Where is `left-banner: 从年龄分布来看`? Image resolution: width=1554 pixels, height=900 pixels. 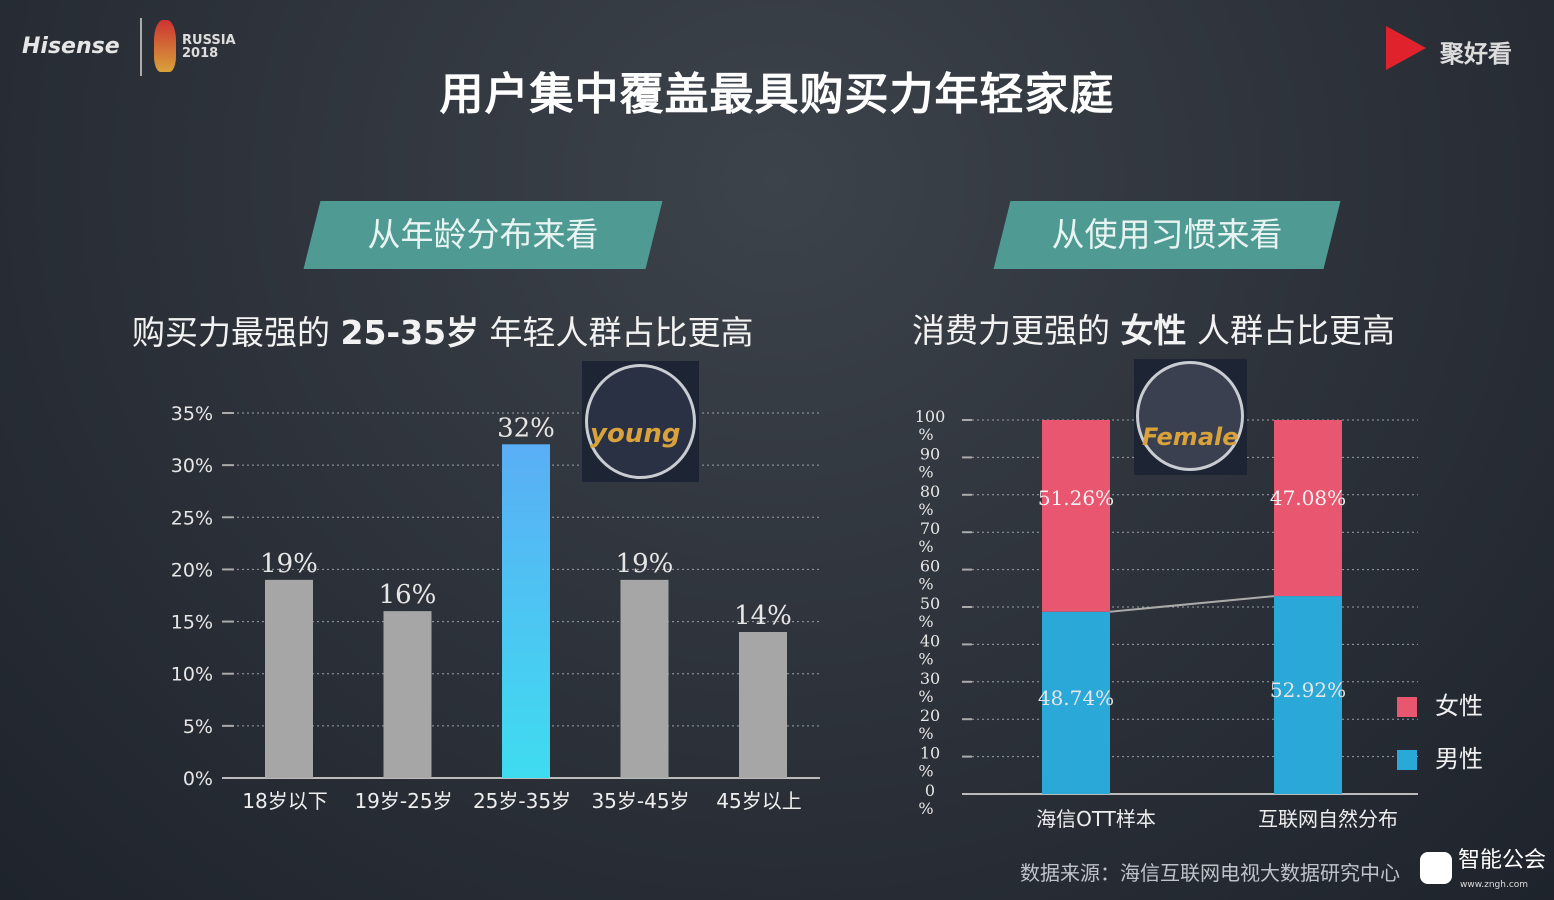 left-banner: 从年龄分布来看 is located at coordinates (483, 235).